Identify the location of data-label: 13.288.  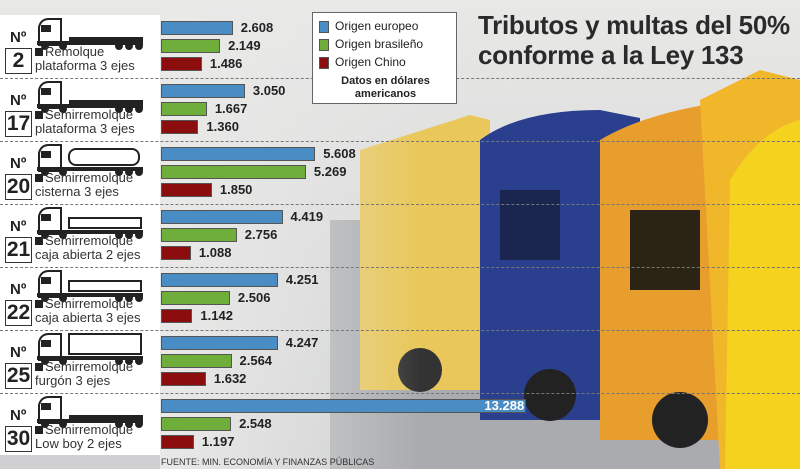
(504, 405).